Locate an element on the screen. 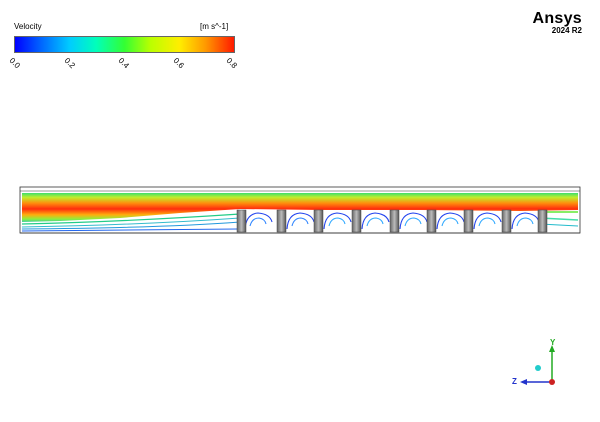 The width and height of the screenshot is (600, 422). velocity-colorbar is located at coordinates (124, 44).